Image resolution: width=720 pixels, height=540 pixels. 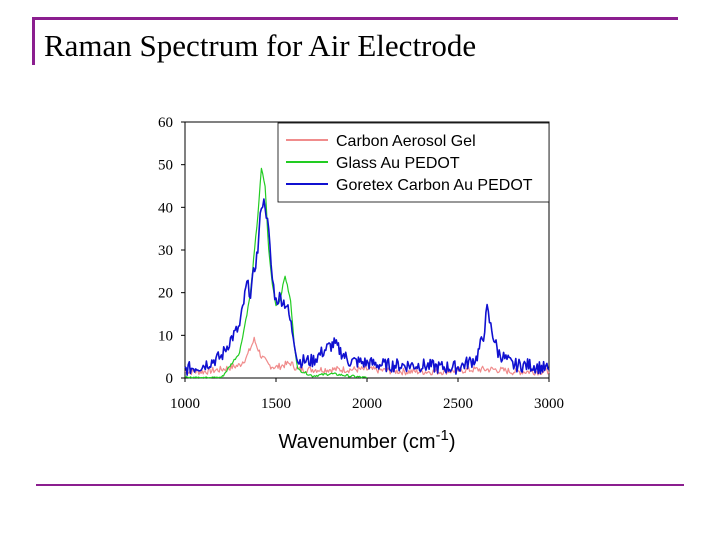 I want to click on legend-label-1: Carbon Aerosol Gel, so click(x=406, y=141).